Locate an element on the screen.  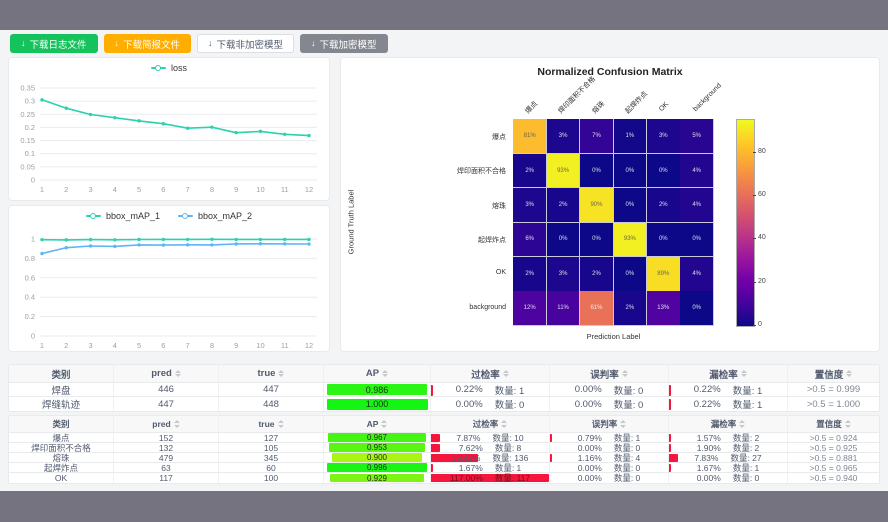
cell-true: 345 is located at coordinates (271, 457).